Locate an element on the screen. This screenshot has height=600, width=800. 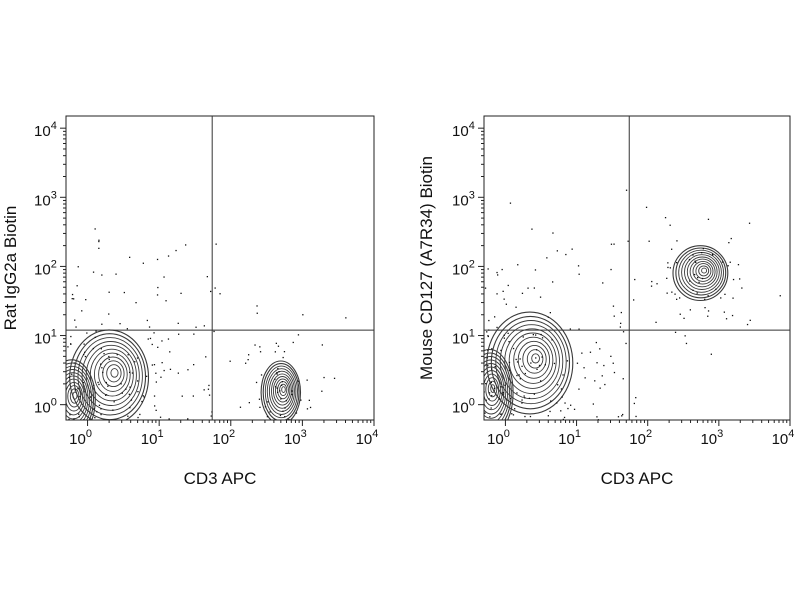
x-tick-label: 10² is located at coordinates (640, 438).